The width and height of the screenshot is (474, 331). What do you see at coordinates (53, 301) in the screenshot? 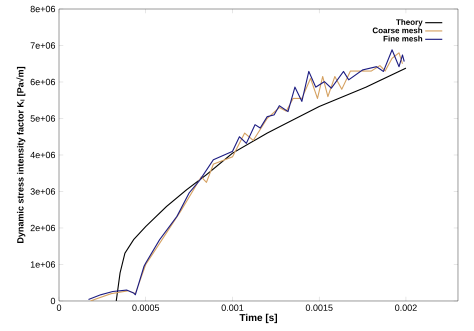
I see `y-tick-label: 0` at bounding box center [53, 301].